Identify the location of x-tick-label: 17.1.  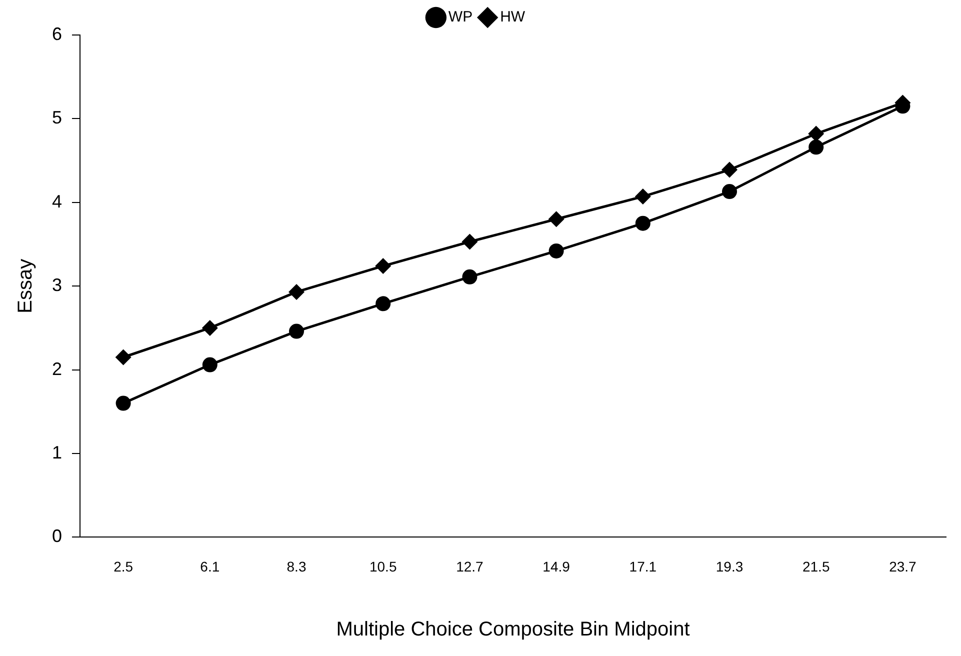
(643, 566).